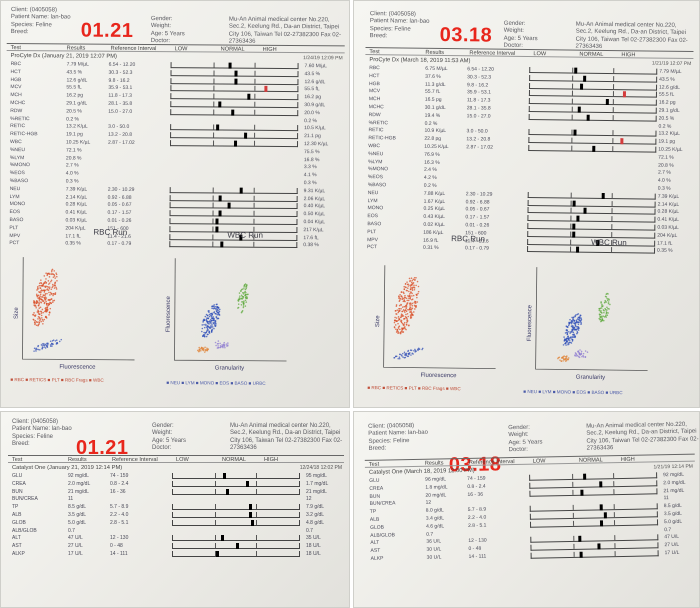 This screenshot has width=700, height=608. Describe the element at coordinates (234, 460) in the screenshot. I see `col-normal: NORMAL` at that location.